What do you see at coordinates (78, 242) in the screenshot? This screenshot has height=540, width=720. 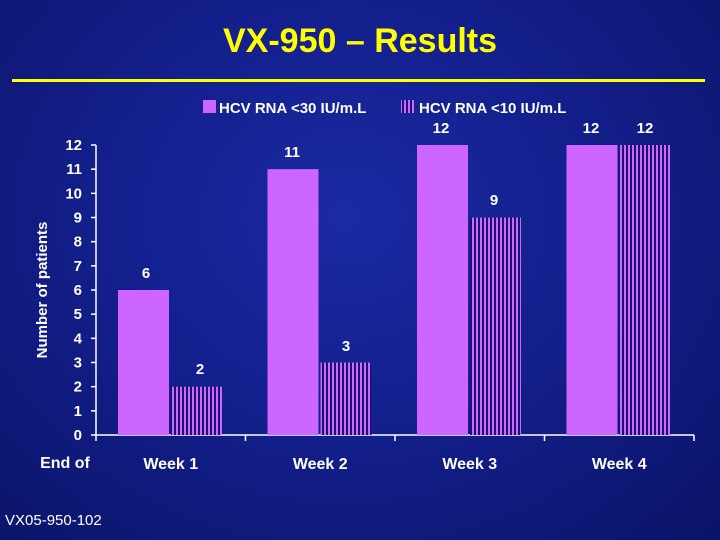 I see `y-tick-label: 8` at bounding box center [78, 242].